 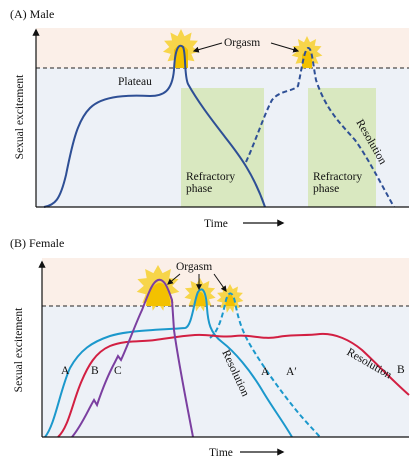 I want to click on orgasm-arrow-b1, so click(x=174, y=279).